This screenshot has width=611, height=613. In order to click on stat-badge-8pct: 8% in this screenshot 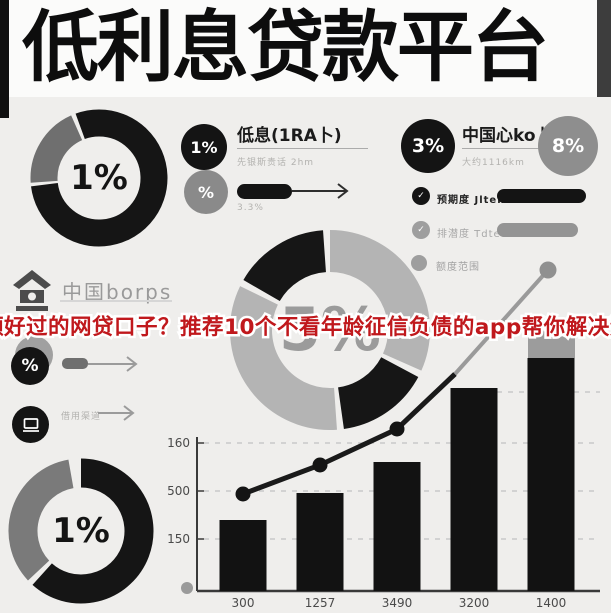, I will do `click(568, 146)`.